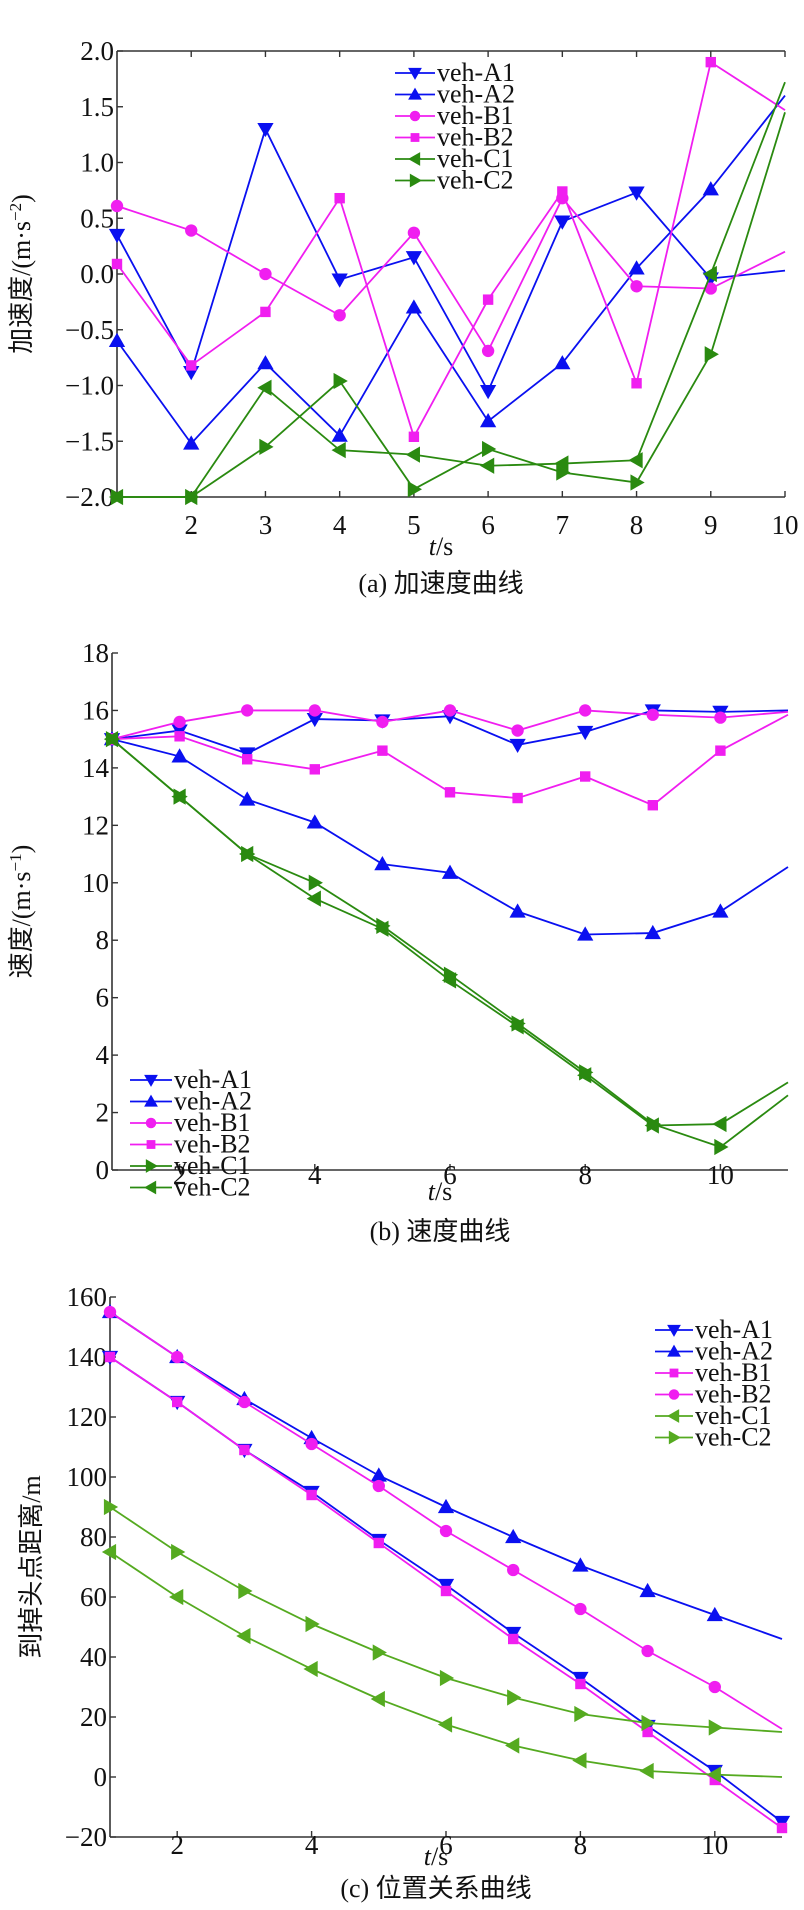  I want to click on series-veh-c1, so click(442, 1663).